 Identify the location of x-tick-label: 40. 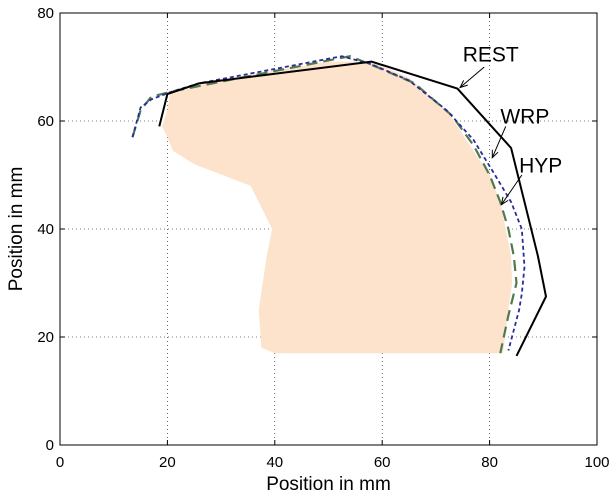
(274, 462).